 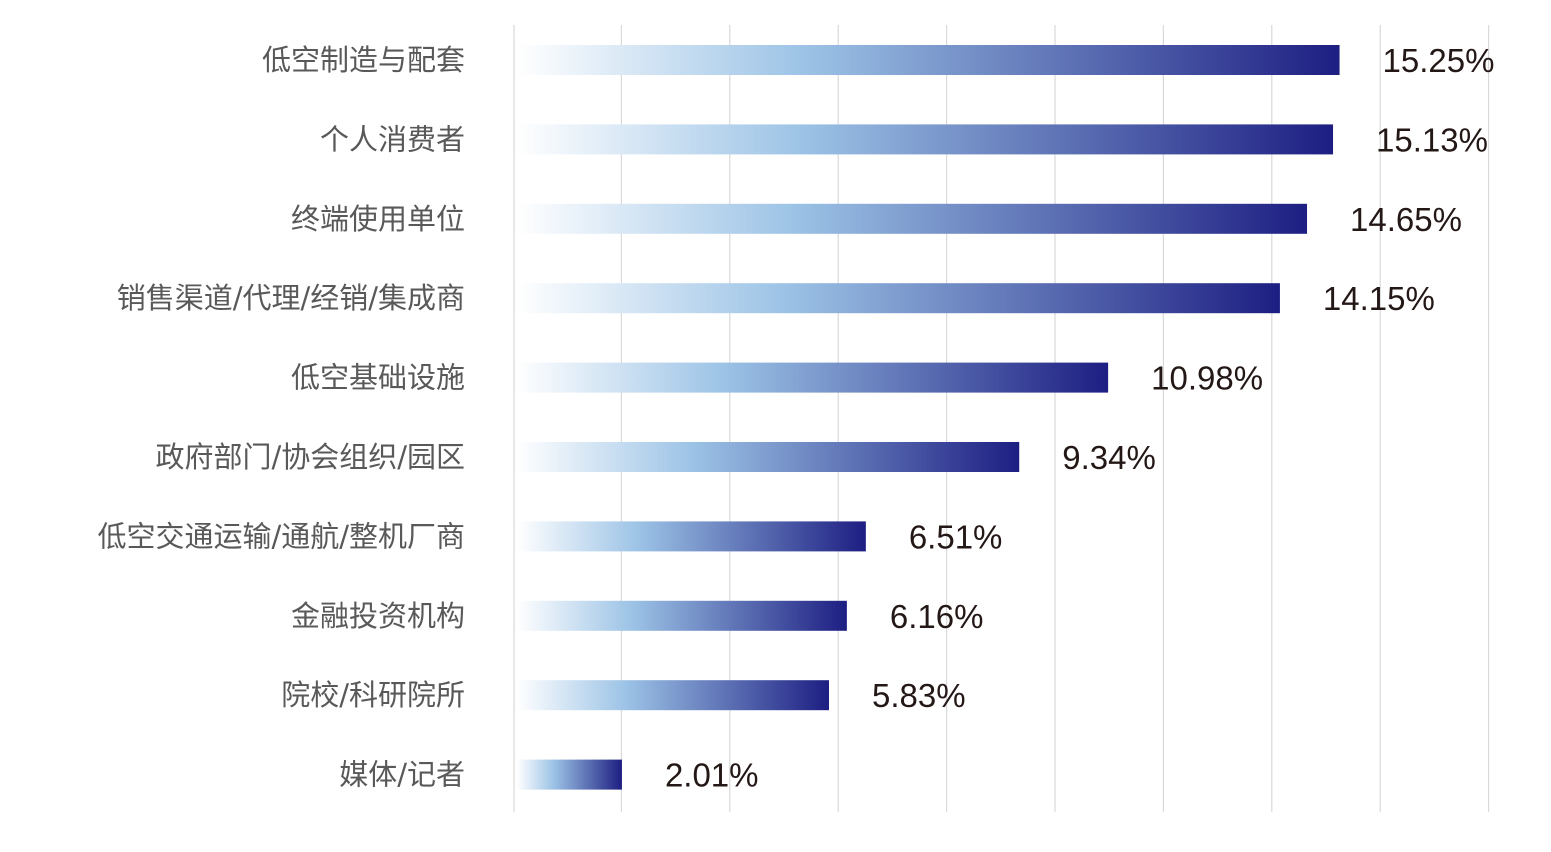 What do you see at coordinates (378, 378) in the screenshot?
I see `category-label: 低空基础设施` at bounding box center [378, 378].